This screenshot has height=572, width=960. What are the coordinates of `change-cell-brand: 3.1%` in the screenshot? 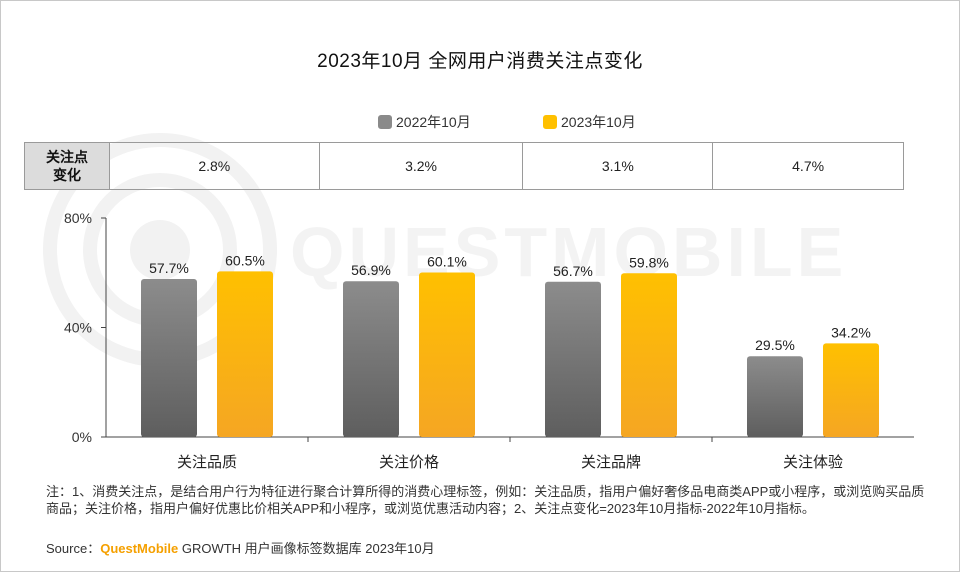 It's located at (618, 166).